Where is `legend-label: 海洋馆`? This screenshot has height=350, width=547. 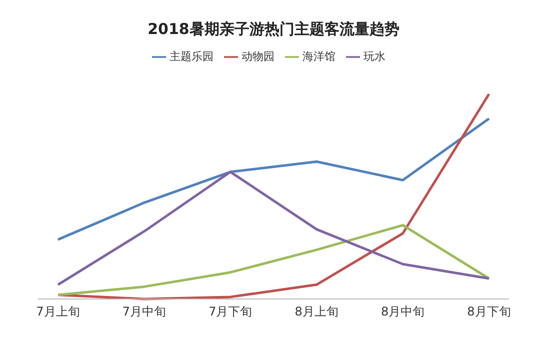
legend-label: 海洋馆 is located at coordinates (319, 56).